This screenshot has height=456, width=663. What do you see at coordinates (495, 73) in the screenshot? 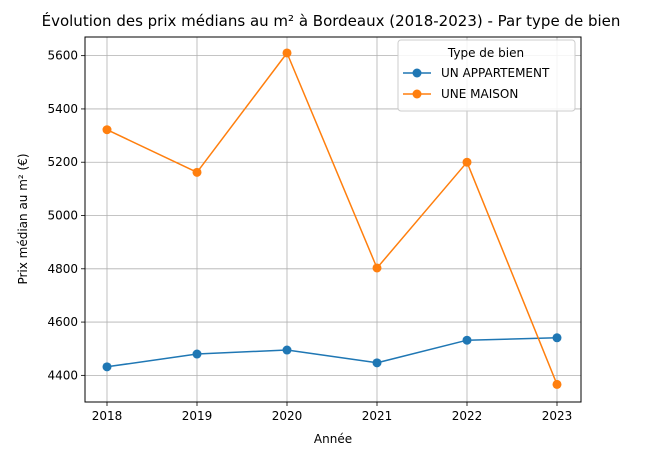
I see `legend-label: UN APPARTEMENT` at bounding box center [495, 73].